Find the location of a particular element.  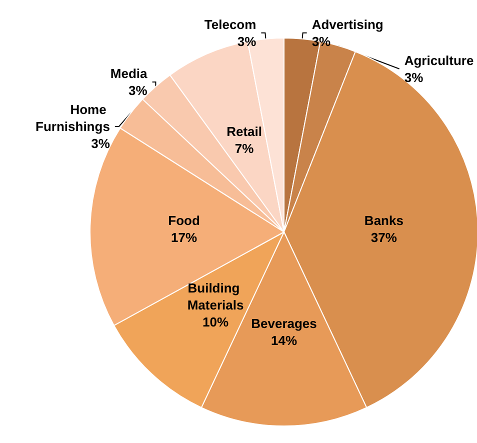

data-label: 17% is located at coordinates (184, 237).